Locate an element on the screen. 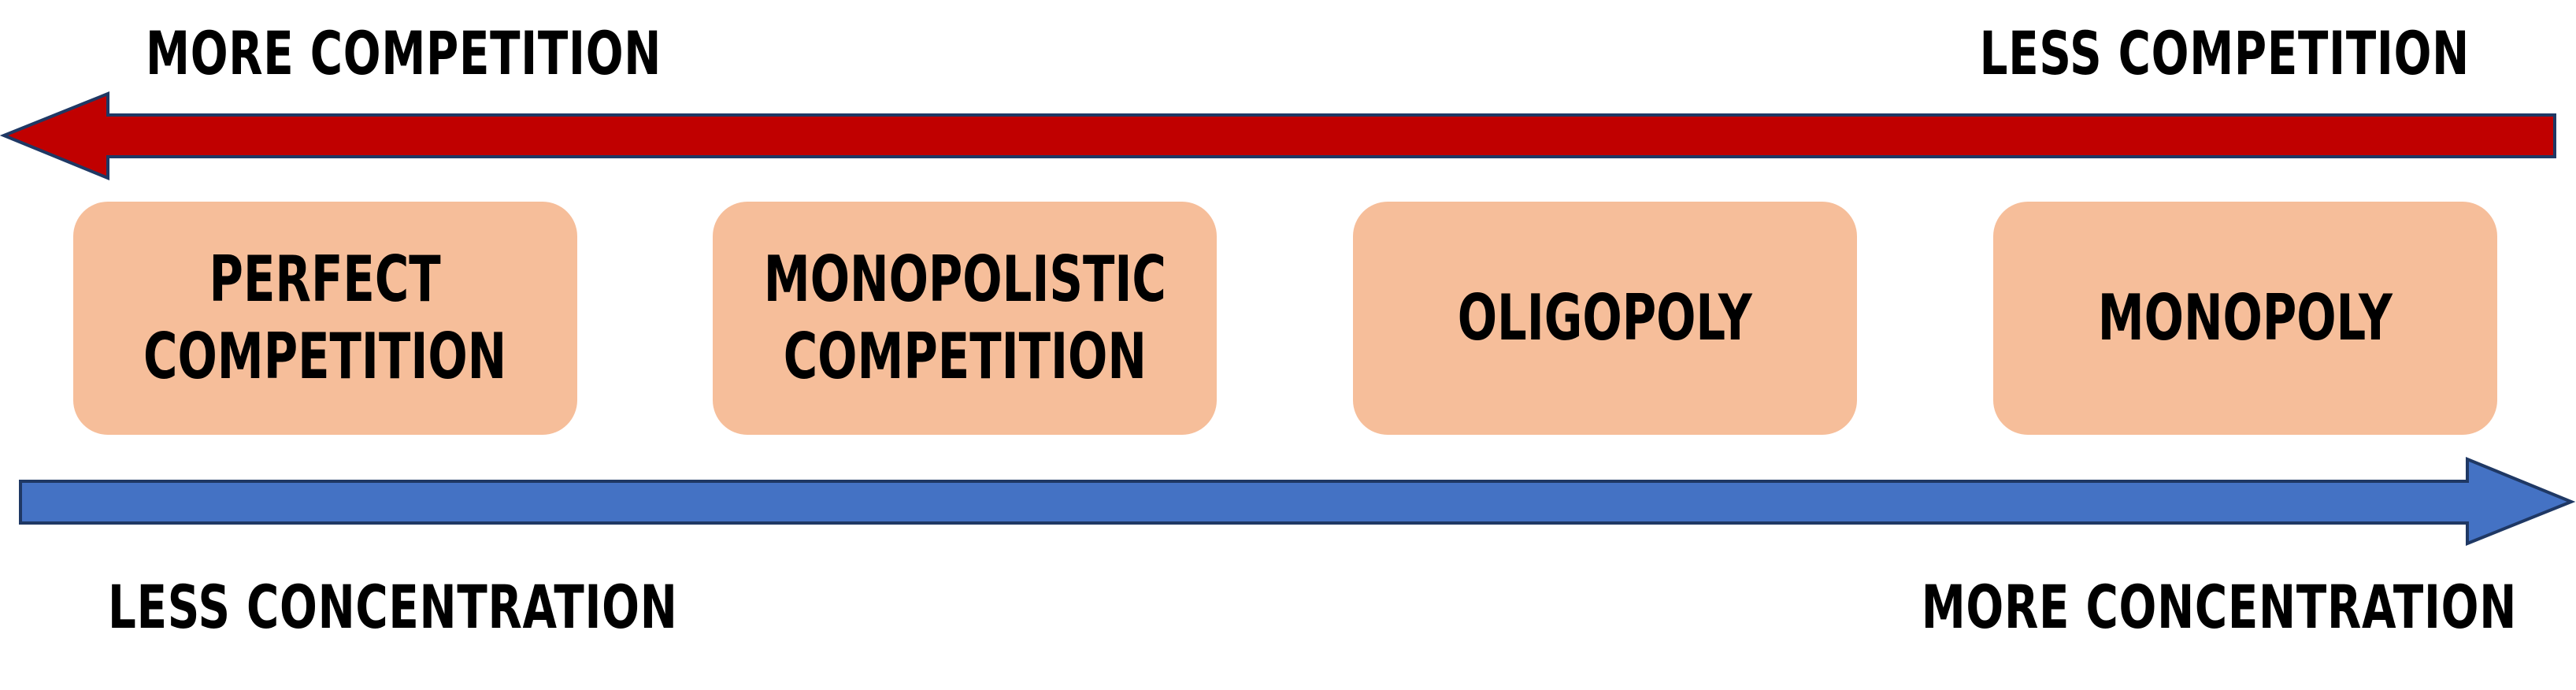 The width and height of the screenshot is (2576, 690). more-concentration-label: MORE CONCENTRATION is located at coordinates (2219, 607).